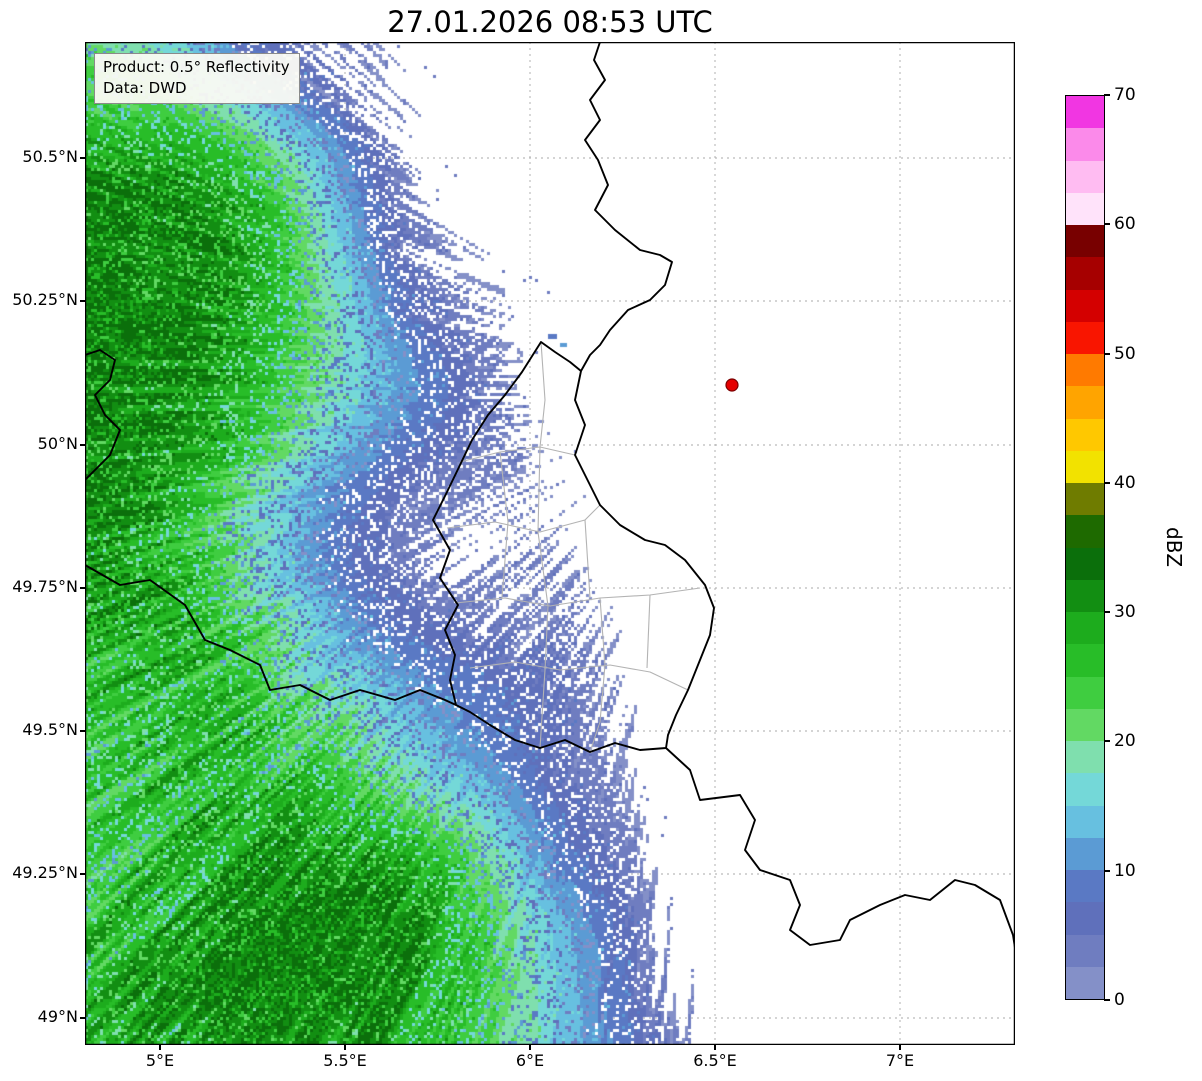 The image size is (1202, 1081). I want to click on y-tick-label: 49.5°N, so click(50, 729).